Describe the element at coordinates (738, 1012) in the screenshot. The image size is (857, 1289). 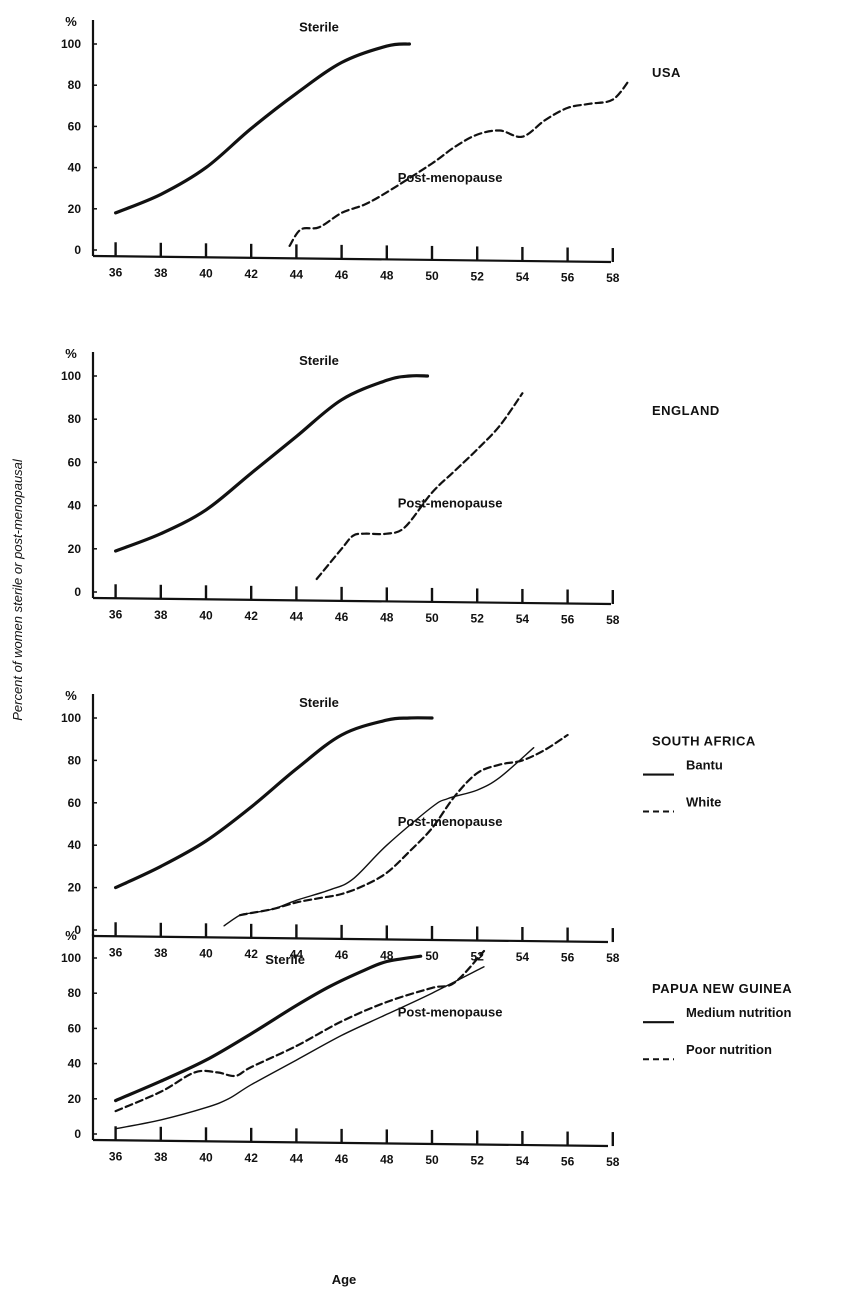
I see `legend-label: Medium nutrition` at that location.